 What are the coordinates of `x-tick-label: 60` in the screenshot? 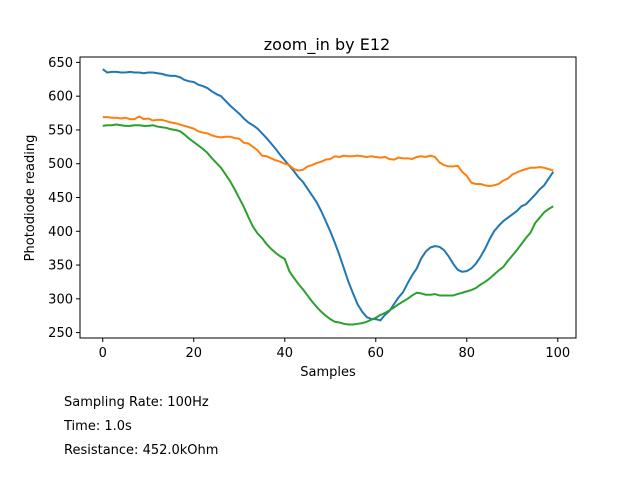 It's located at (376, 353).